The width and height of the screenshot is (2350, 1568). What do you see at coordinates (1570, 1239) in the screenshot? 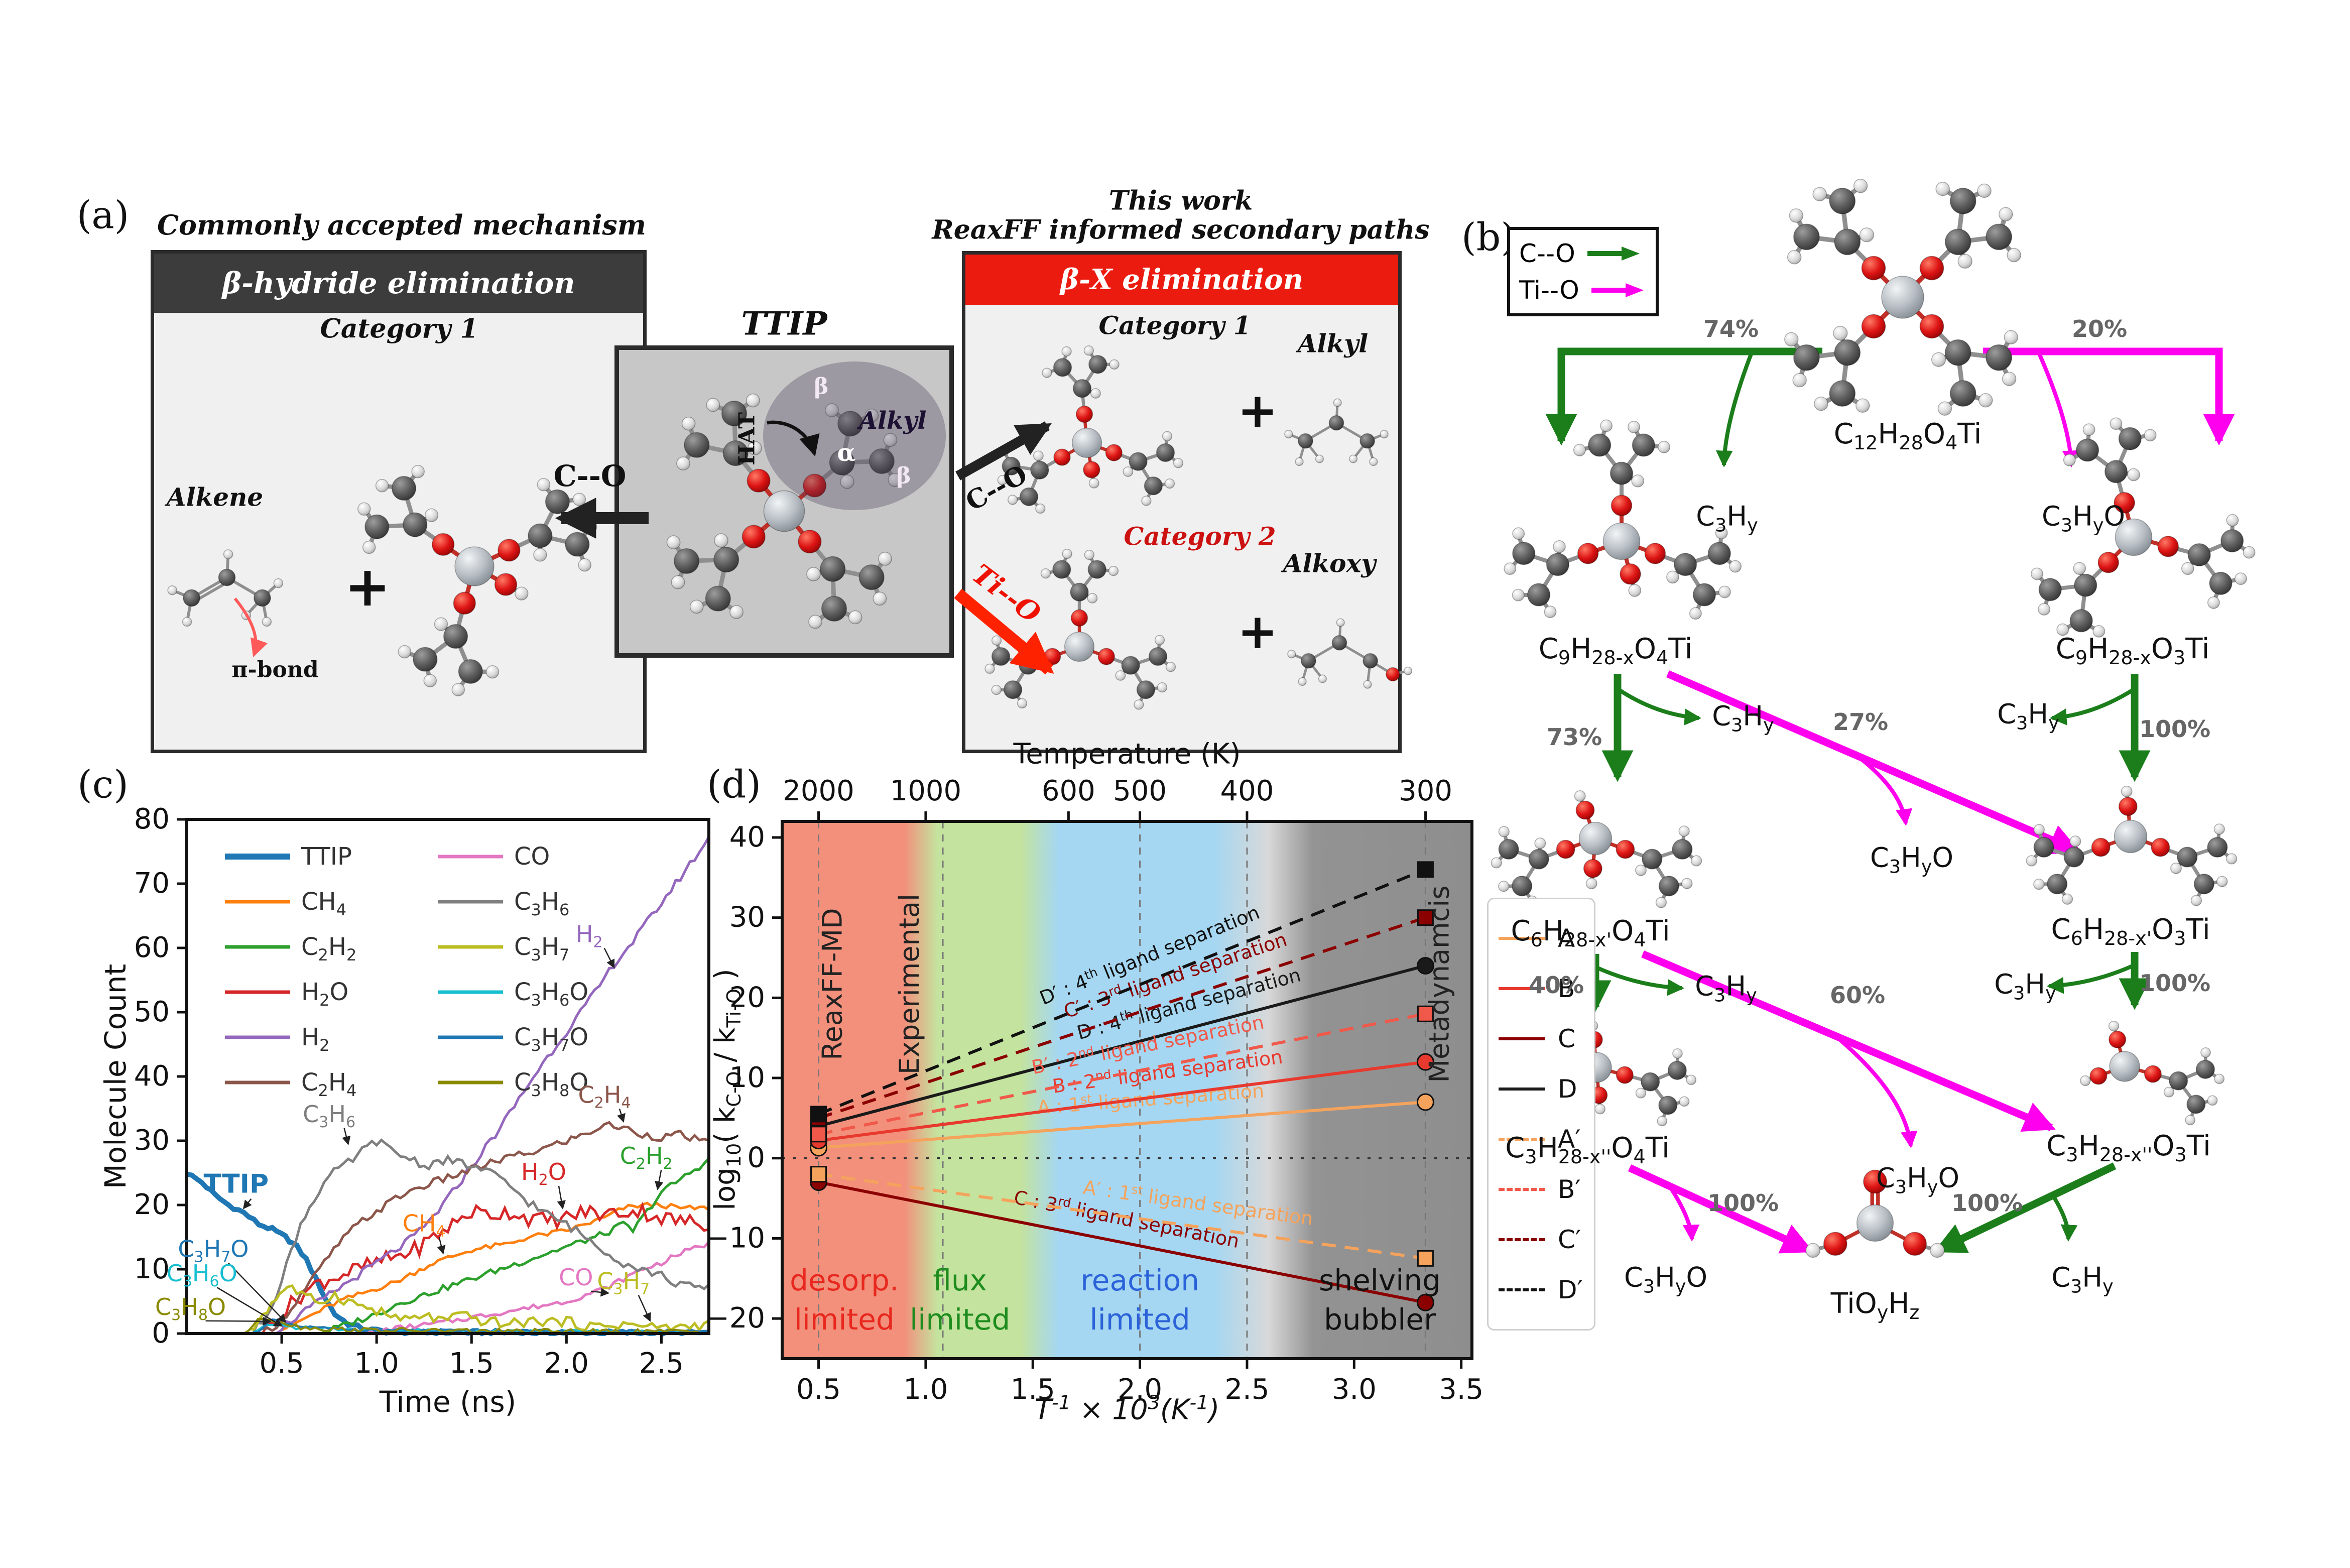
I see `d-legend-name: C′` at bounding box center [1570, 1239].